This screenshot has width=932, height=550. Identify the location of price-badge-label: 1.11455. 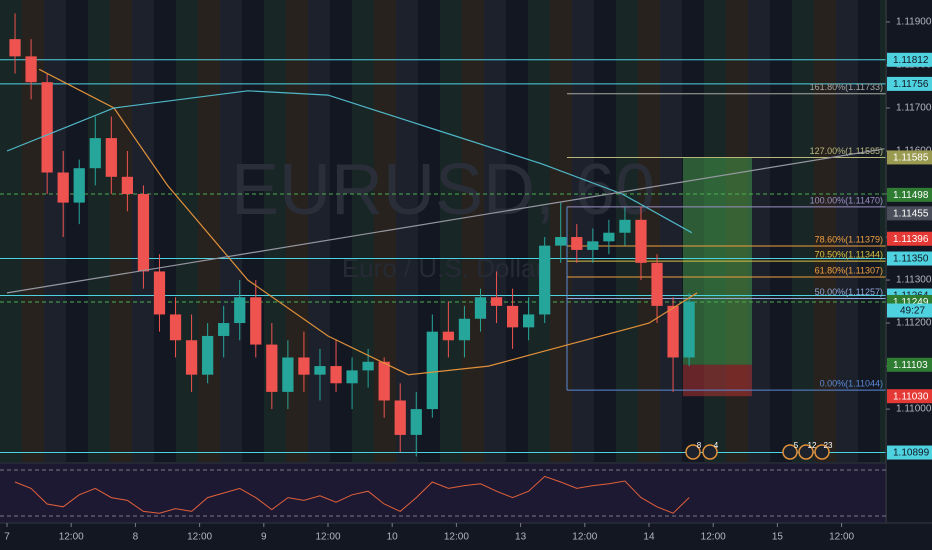
(911, 214).